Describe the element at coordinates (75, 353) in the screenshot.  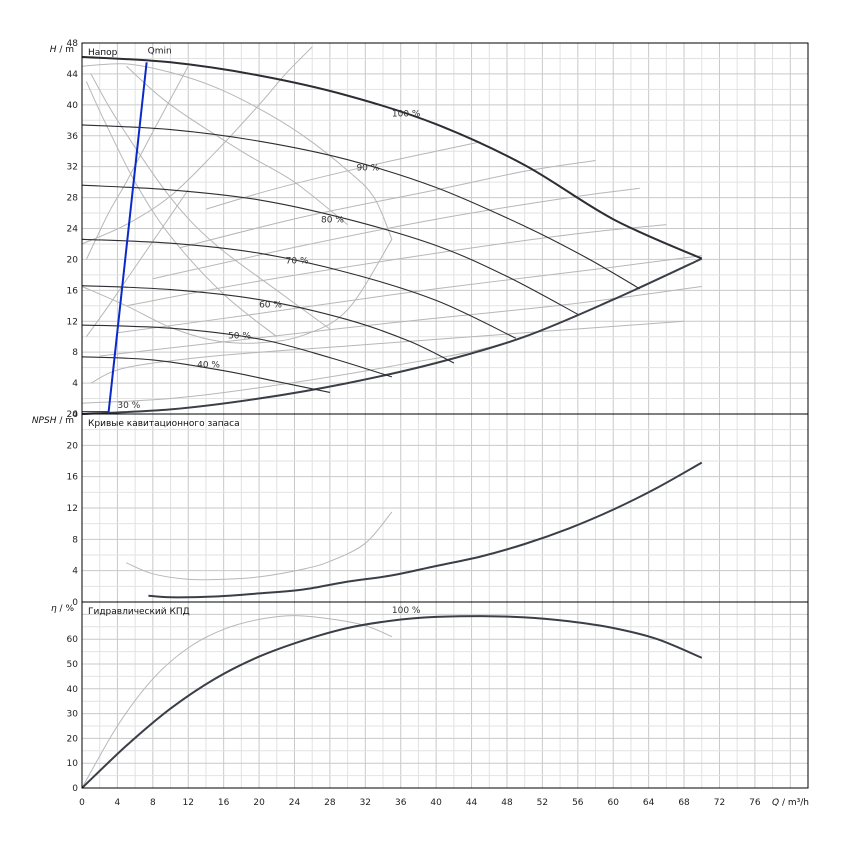
I see `head-ytick-label: 8` at that location.